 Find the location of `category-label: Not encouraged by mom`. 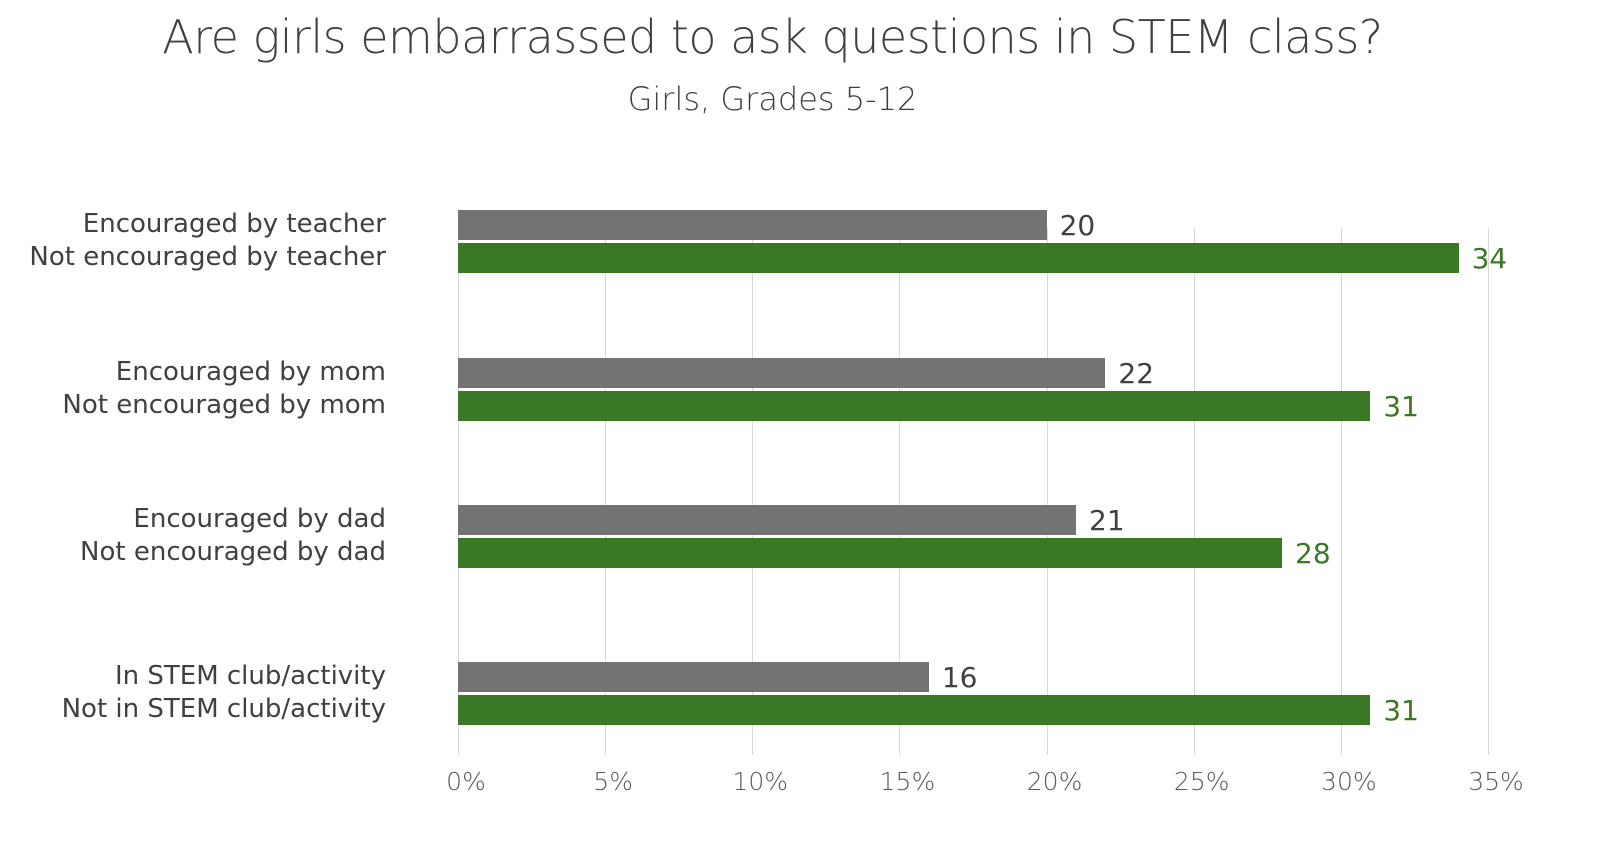

category-label: Not encouraged by mom is located at coordinates (224, 405).